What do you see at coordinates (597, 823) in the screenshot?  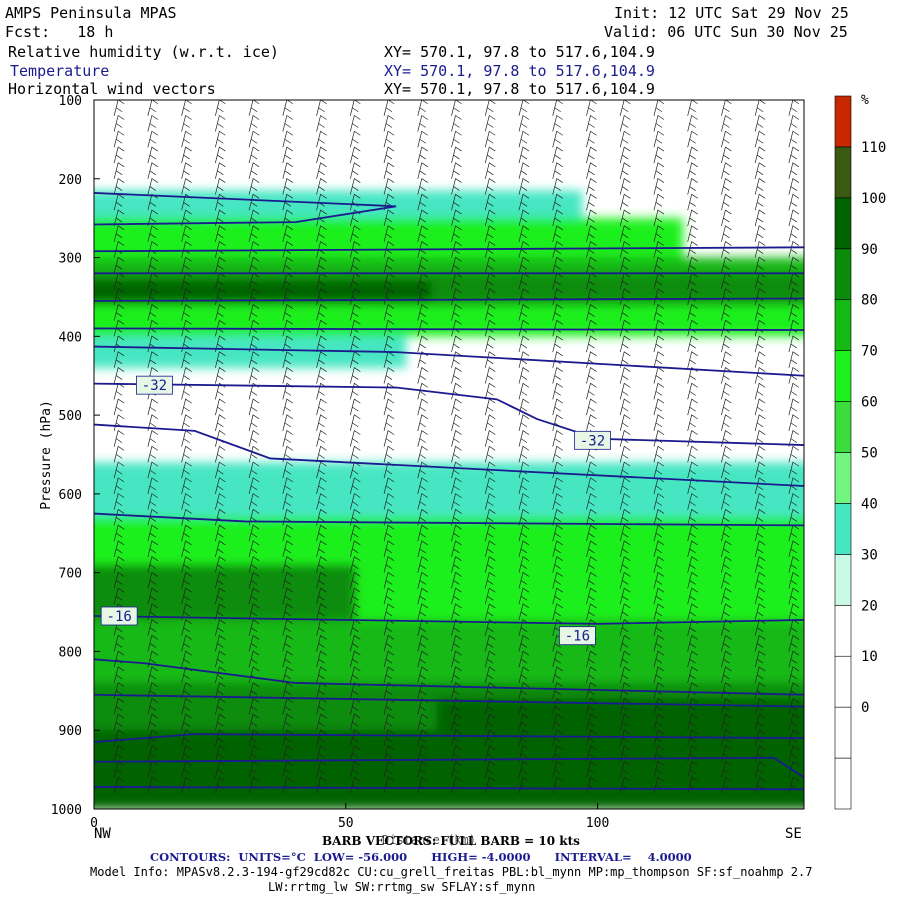 I see `x-tick-label: 100` at bounding box center [597, 823].